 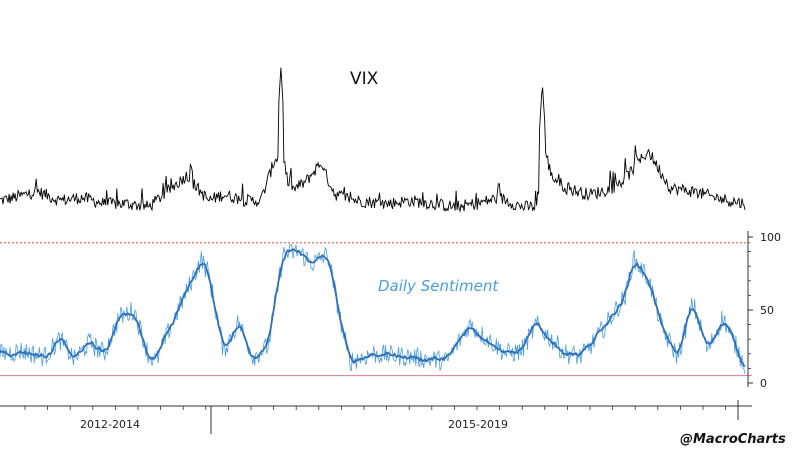 What do you see at coordinates (438, 286) in the screenshot?
I see `sentiment-label: Daily Sentiment` at bounding box center [438, 286].